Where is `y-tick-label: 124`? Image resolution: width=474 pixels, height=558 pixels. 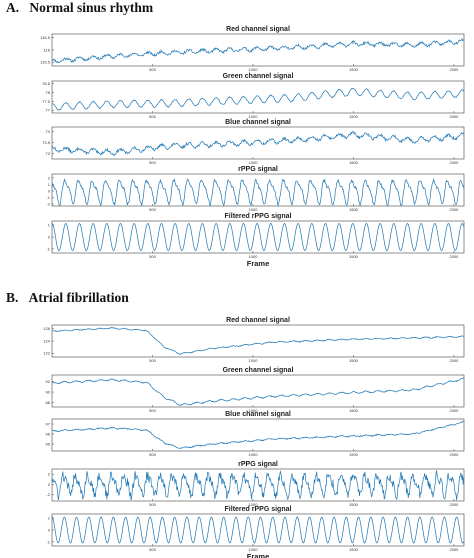 y-tick-label: 124 is located at coordinates (46, 340).